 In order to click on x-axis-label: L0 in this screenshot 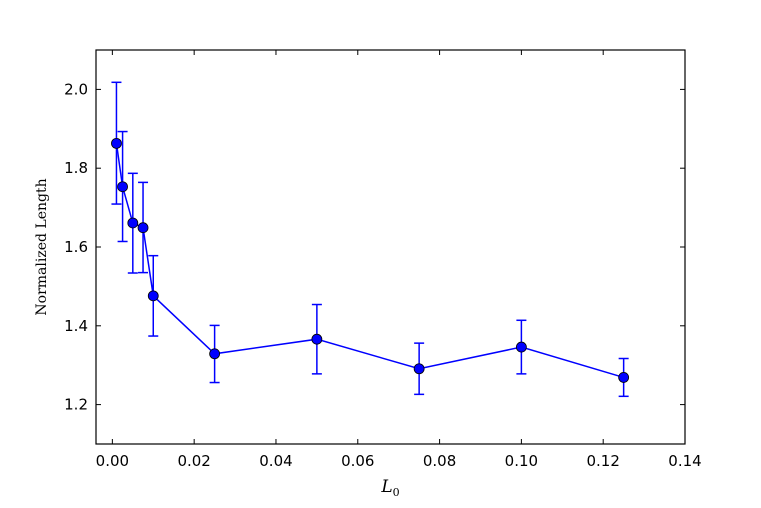, I will do `click(389, 488)`.